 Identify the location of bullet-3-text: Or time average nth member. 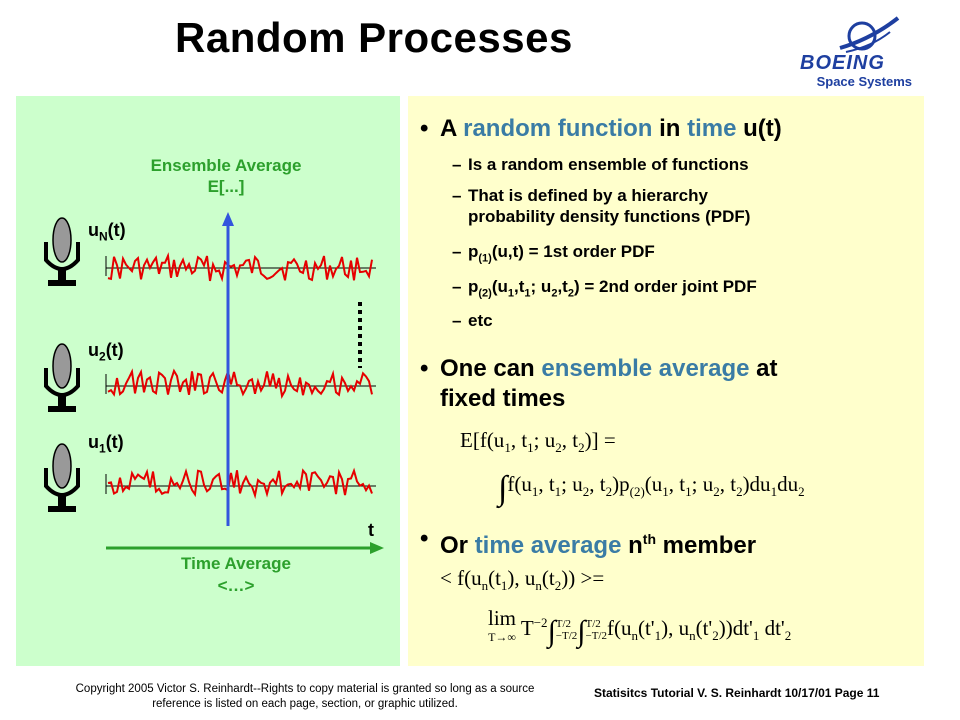
(598, 545).